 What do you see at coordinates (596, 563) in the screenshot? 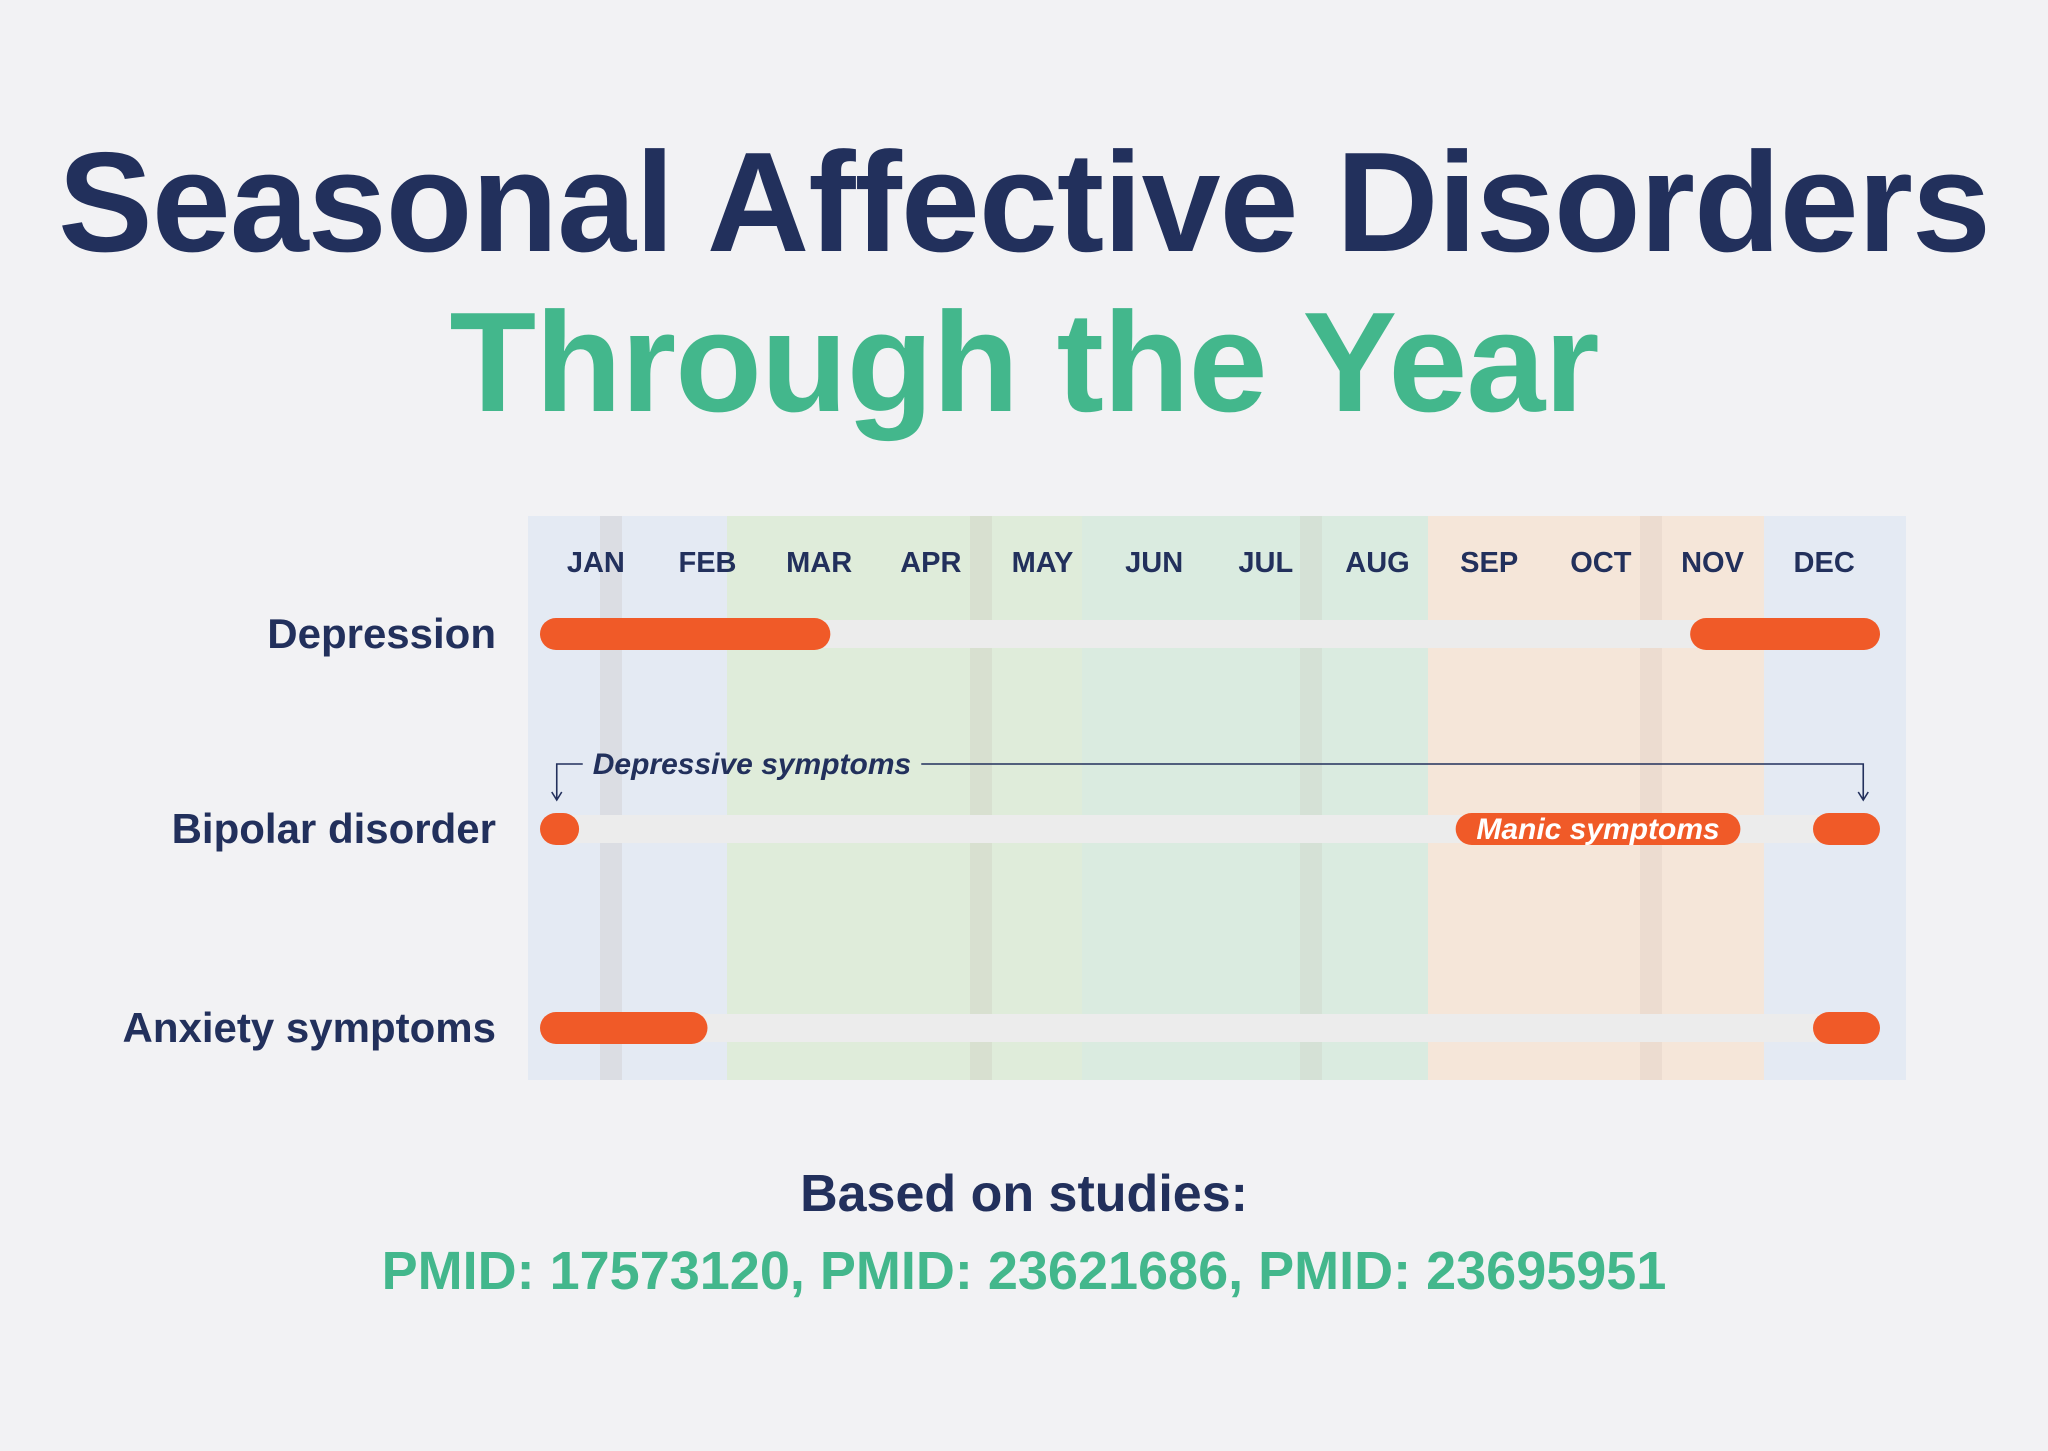
I see `month-label-jan: JAN` at bounding box center [596, 563].